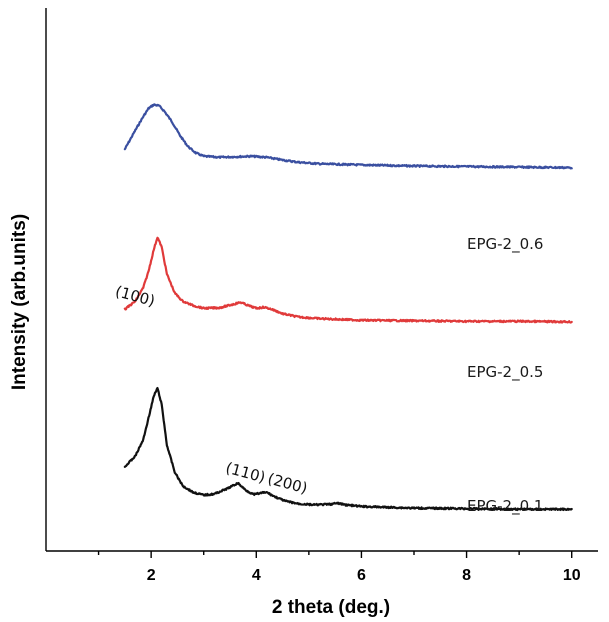 This screenshot has height=622, width=609. What do you see at coordinates (505, 244) in the screenshot?
I see `series-label-0: EPG-2_0.6` at bounding box center [505, 244].